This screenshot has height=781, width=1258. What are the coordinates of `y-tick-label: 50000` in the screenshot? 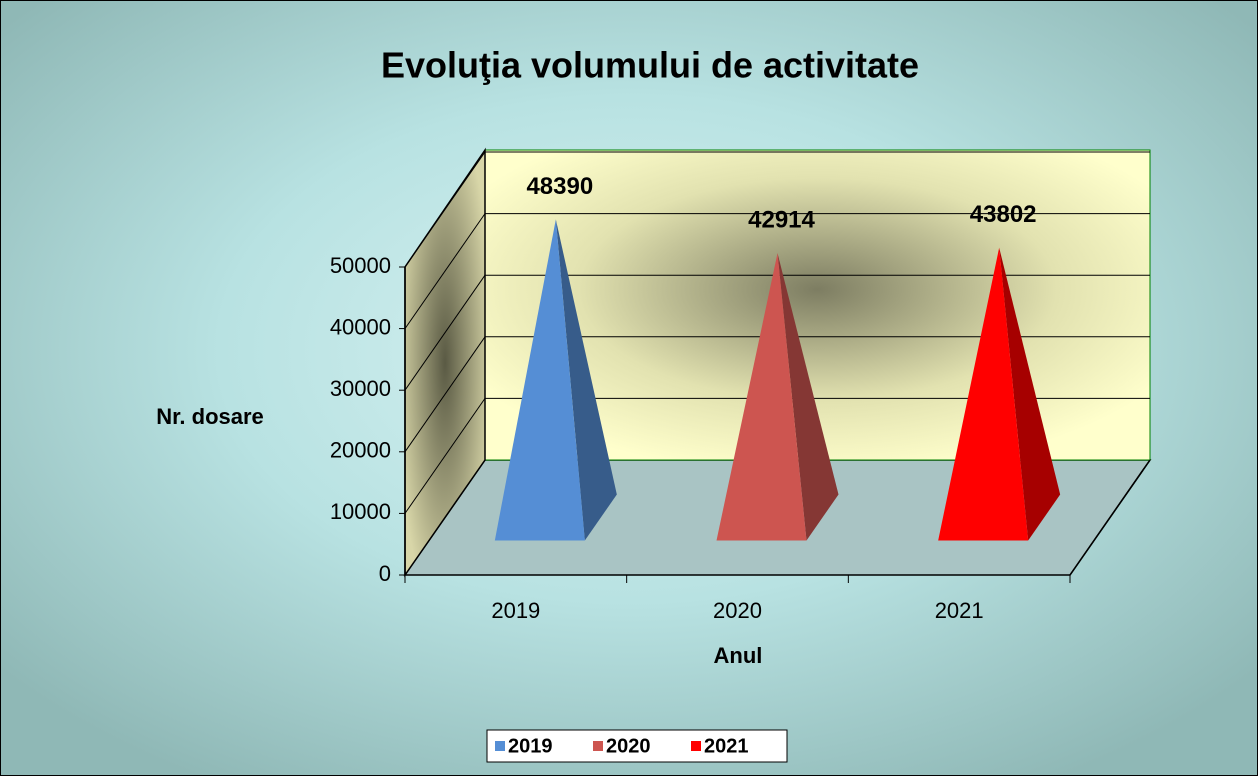 It's located at (360, 265).